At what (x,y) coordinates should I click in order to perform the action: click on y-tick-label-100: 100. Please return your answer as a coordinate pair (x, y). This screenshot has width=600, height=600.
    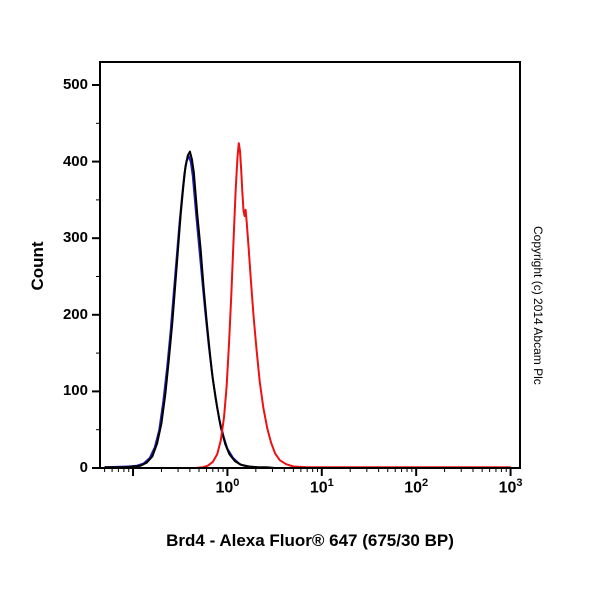
    Looking at the image, I should click on (75, 391).